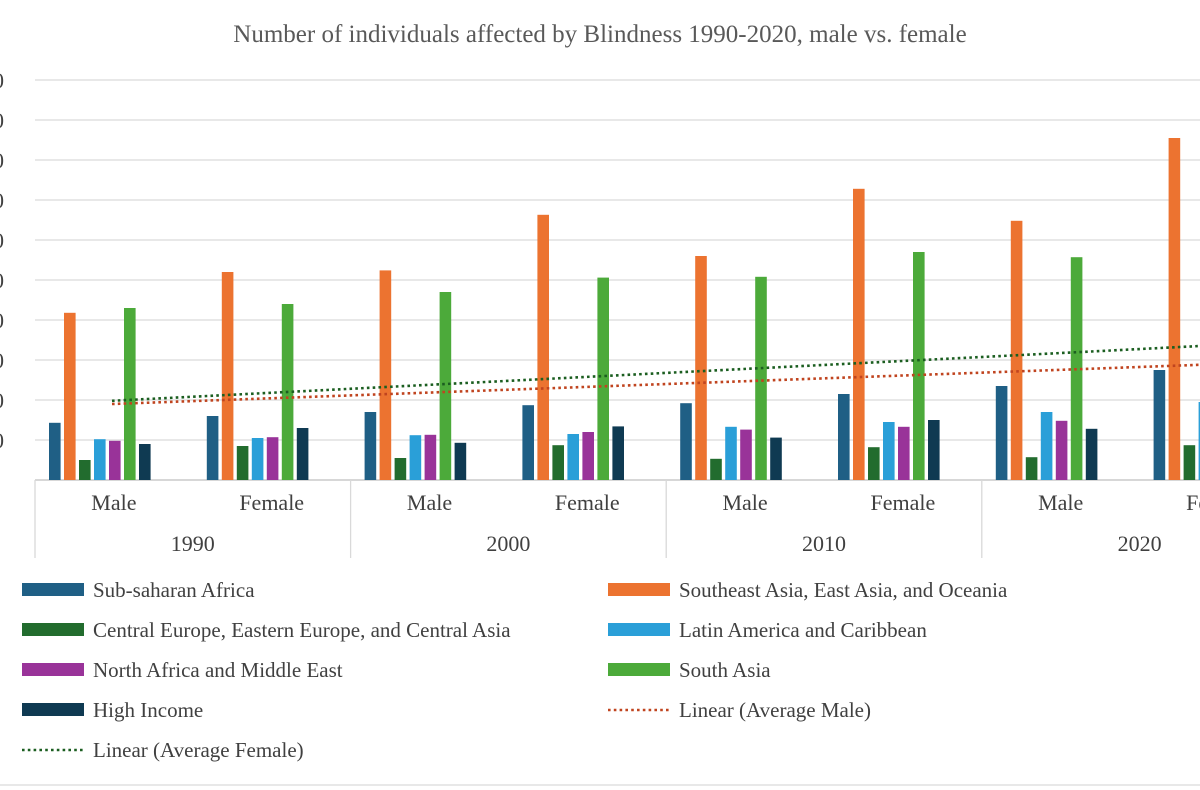 The image size is (1200, 790). What do you see at coordinates (218, 670) in the screenshot?
I see `legend-label: North Africa and Middle East` at bounding box center [218, 670].